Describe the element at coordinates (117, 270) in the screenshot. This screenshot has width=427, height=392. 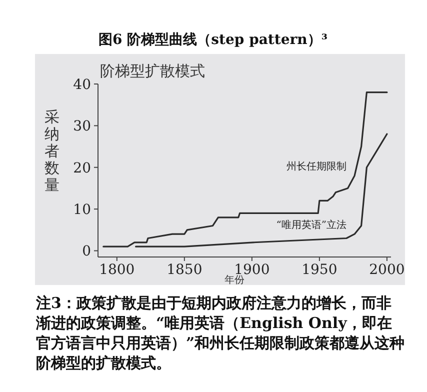
I see `x-tick-label: 1800` at that location.